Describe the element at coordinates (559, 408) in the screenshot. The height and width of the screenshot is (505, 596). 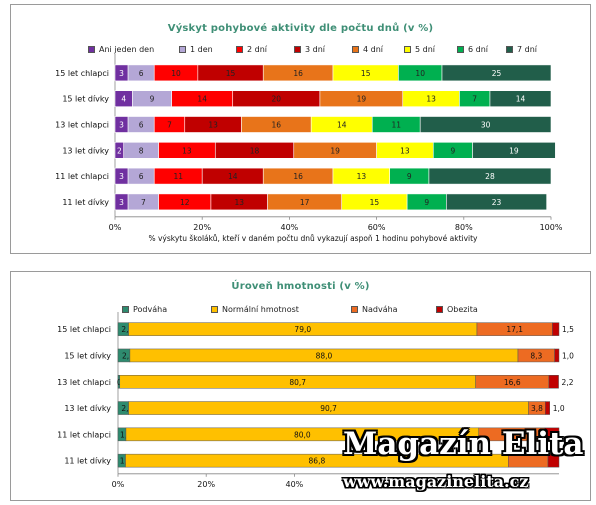
I see `data-label: 1,0` at that location.